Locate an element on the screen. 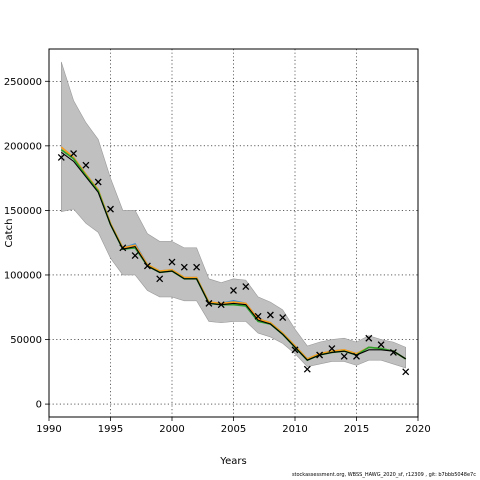 The height and width of the screenshot is (480, 480). x-axis-title: Years is located at coordinates (232, 461).